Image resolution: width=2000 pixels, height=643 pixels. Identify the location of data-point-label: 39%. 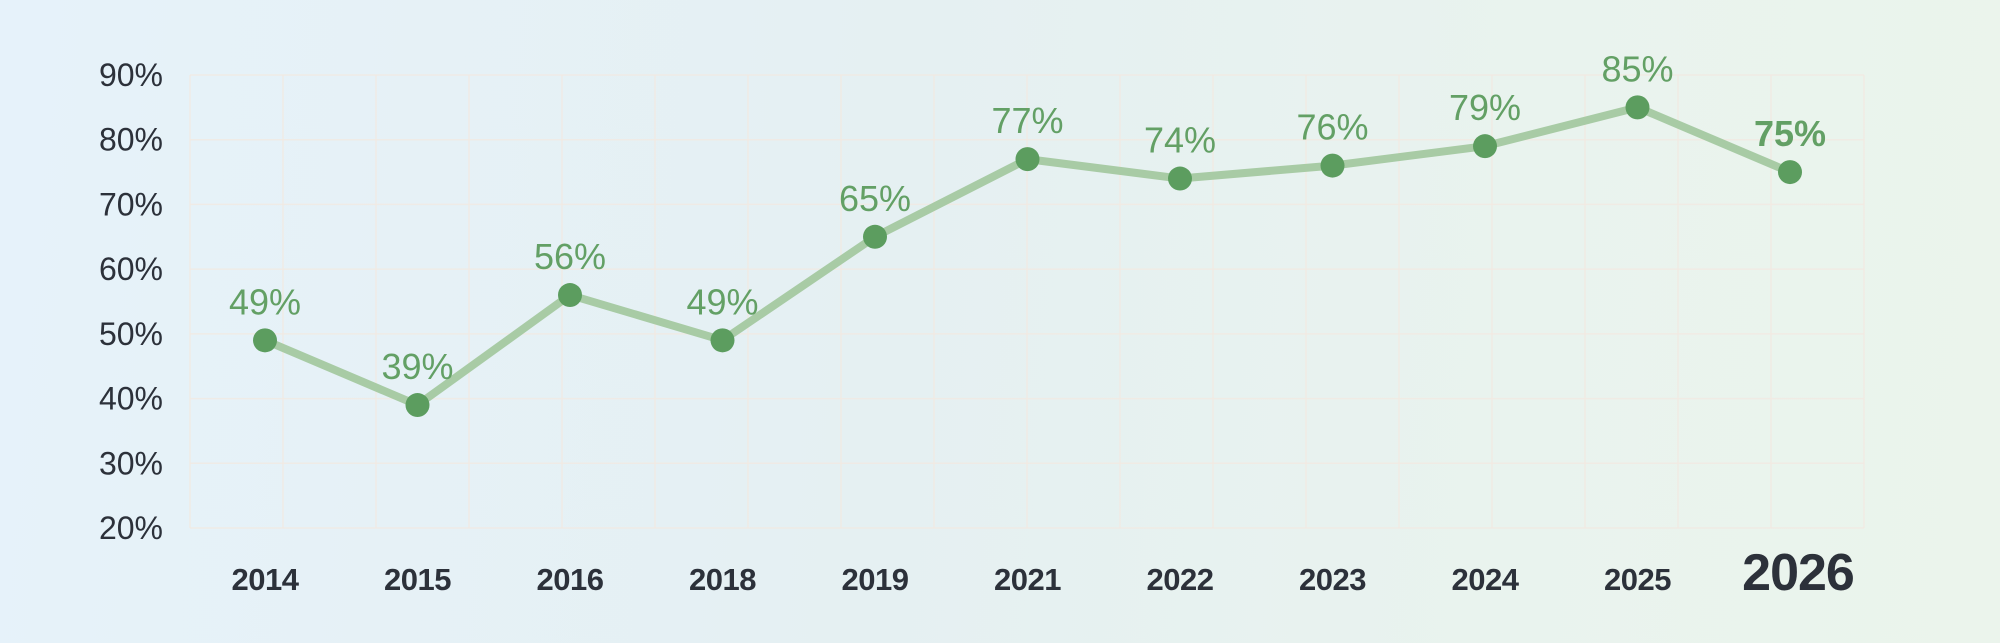
(417, 366).